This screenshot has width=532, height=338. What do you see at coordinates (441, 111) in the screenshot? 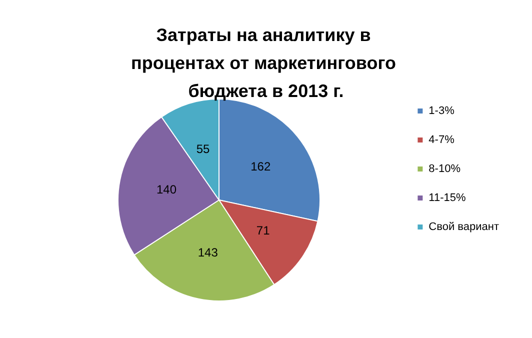
I see `legend-label: 1-3%` at bounding box center [441, 111].